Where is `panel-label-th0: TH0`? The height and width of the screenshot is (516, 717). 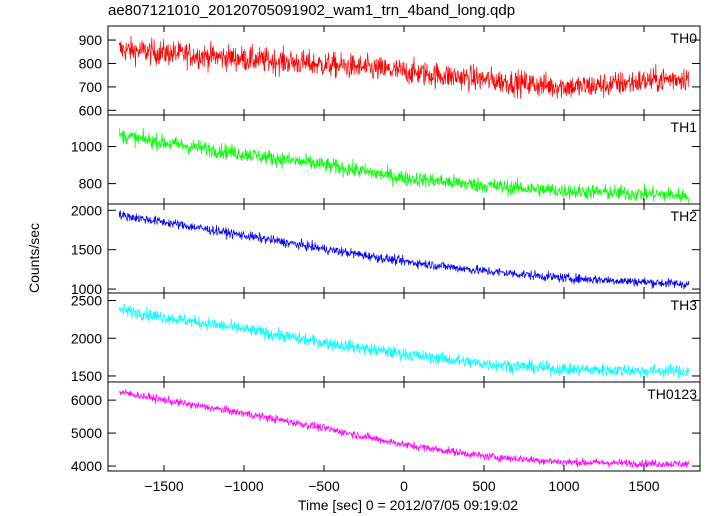 panel-label-th0: TH0 is located at coordinates (684, 38).